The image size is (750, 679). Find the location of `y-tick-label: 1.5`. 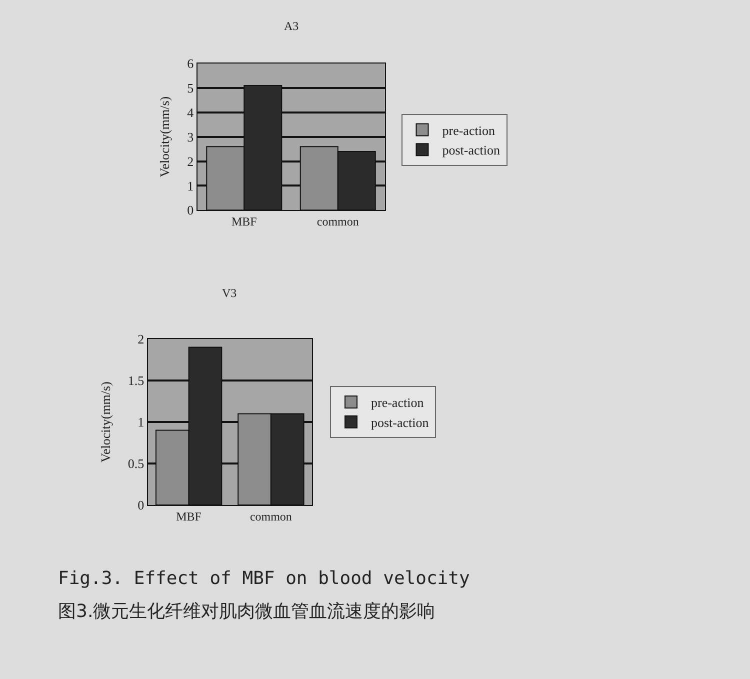

y-tick-label: 1.5 is located at coordinates (136, 380).